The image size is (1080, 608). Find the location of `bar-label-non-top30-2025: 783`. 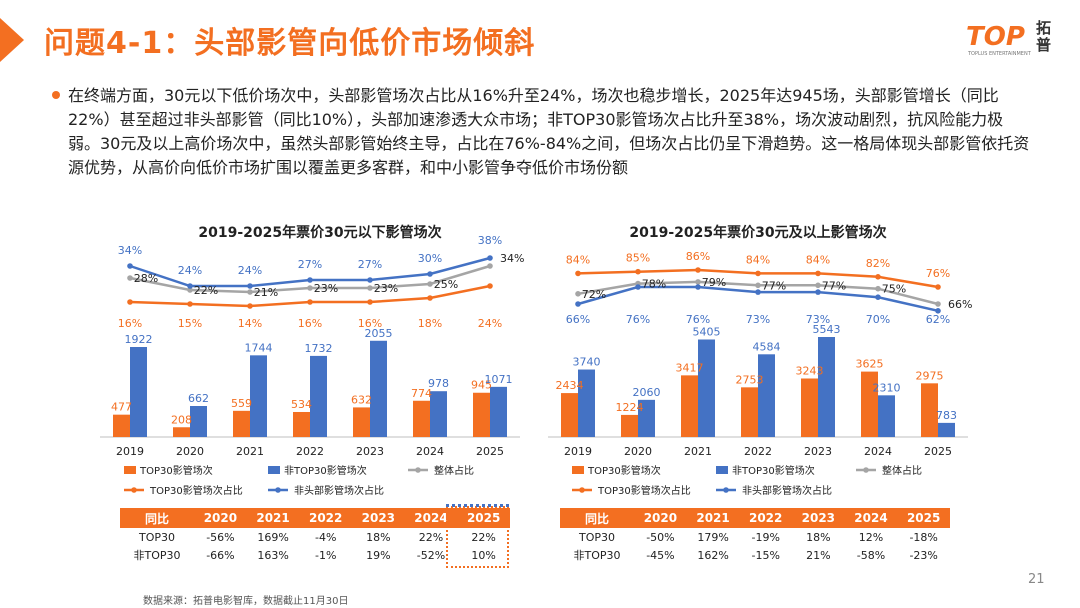

bar-label-non-top30-2025: 783 is located at coordinates (946, 415).